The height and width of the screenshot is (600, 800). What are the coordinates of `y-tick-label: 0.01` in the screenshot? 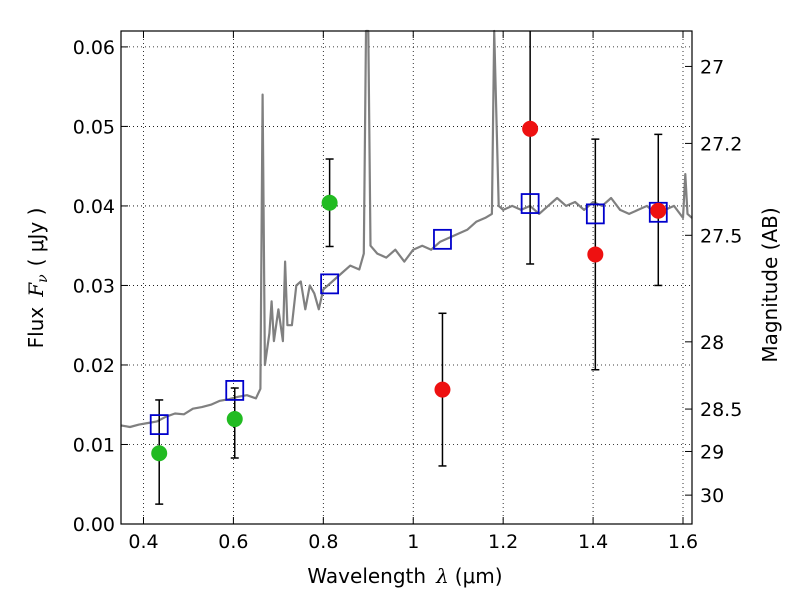 It's located at (94, 445).